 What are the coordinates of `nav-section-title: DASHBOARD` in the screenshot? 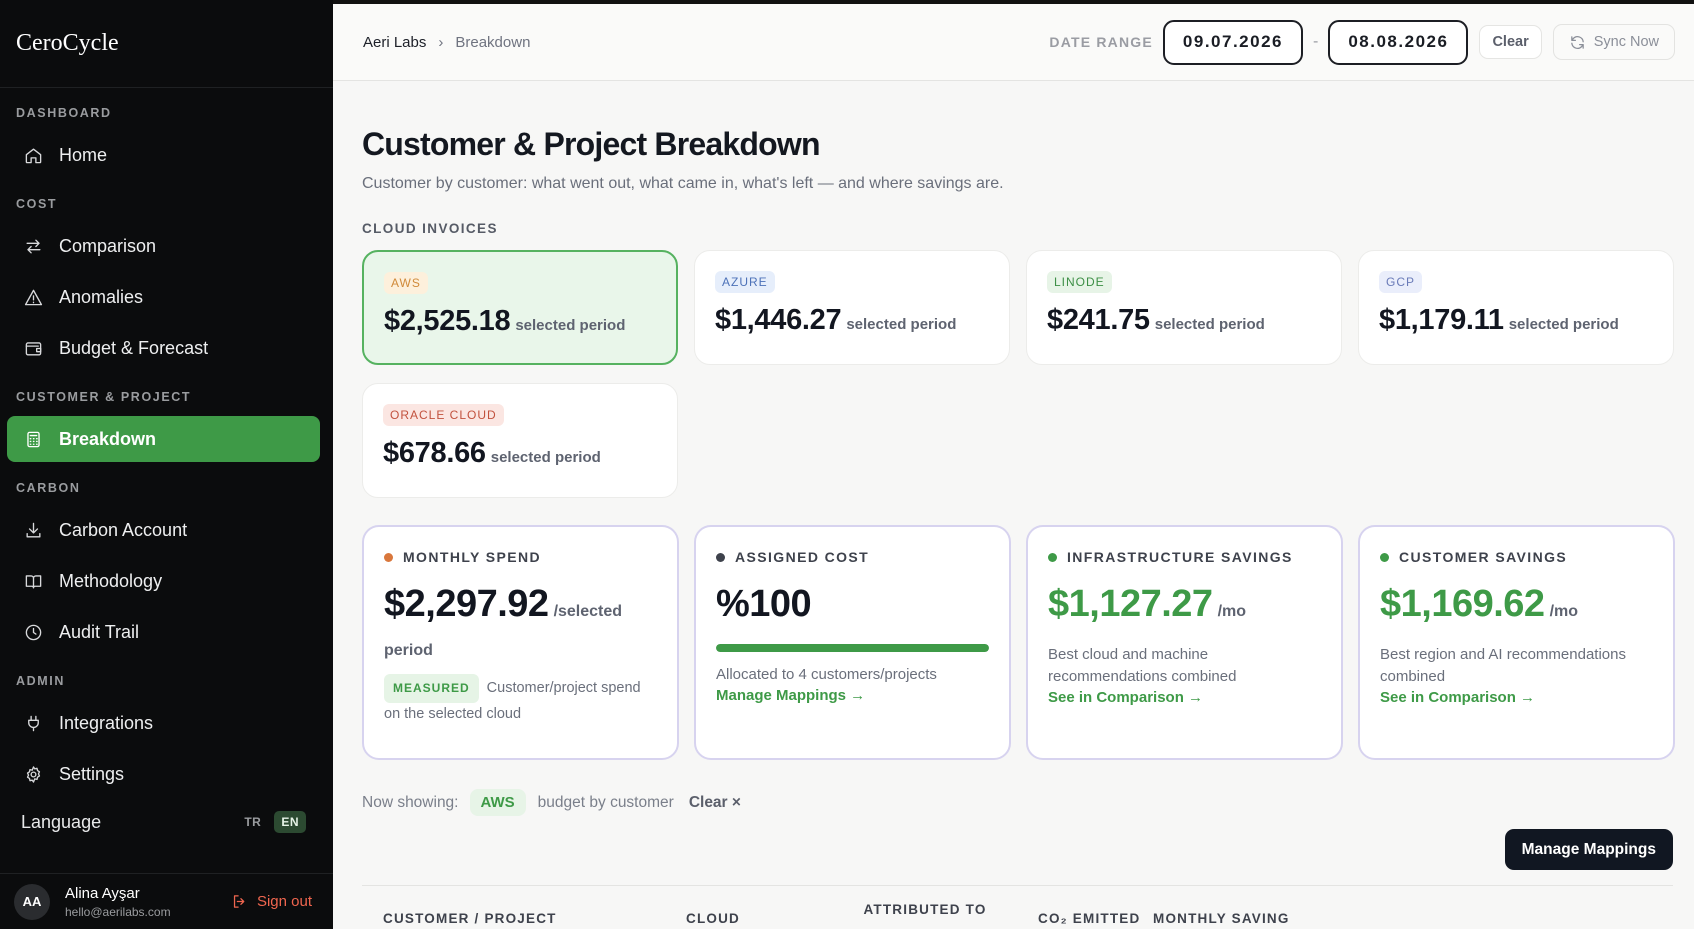 It's located at (64, 113).